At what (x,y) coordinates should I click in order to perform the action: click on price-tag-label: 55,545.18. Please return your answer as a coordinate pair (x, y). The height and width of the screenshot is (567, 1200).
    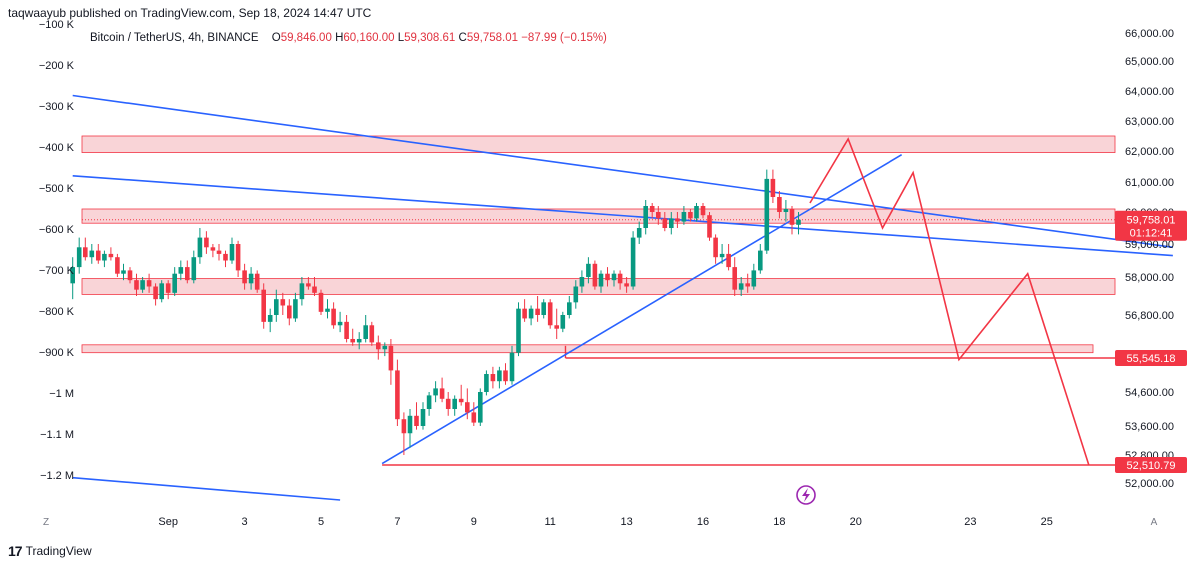
    Looking at the image, I should click on (1151, 359).